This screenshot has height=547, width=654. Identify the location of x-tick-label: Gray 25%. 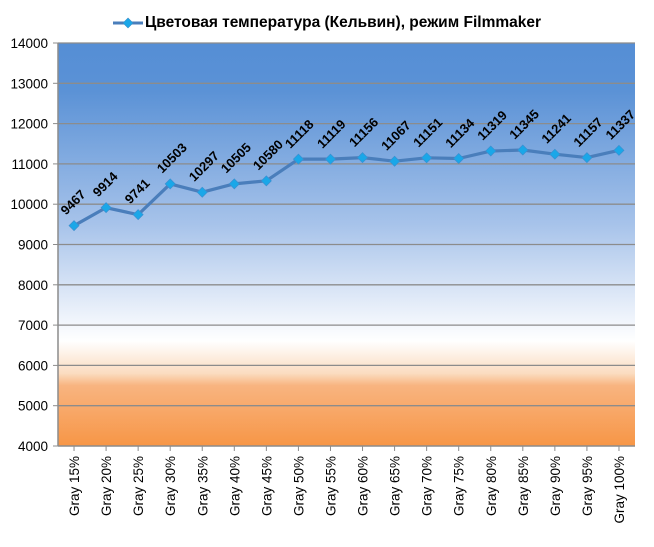
(138, 486).